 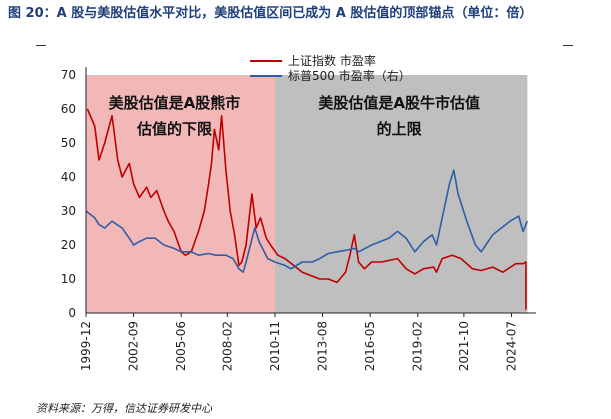 What do you see at coordinates (181, 346) in the screenshot?
I see `x-tick-label: 2005-06` at bounding box center [181, 346].